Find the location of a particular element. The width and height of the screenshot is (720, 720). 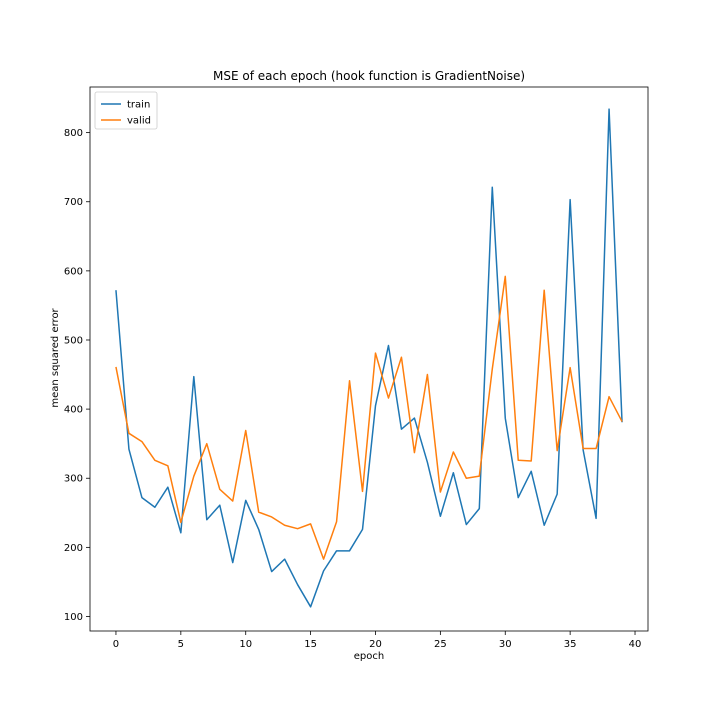

y-tick-label: 100 is located at coordinates (73, 617).